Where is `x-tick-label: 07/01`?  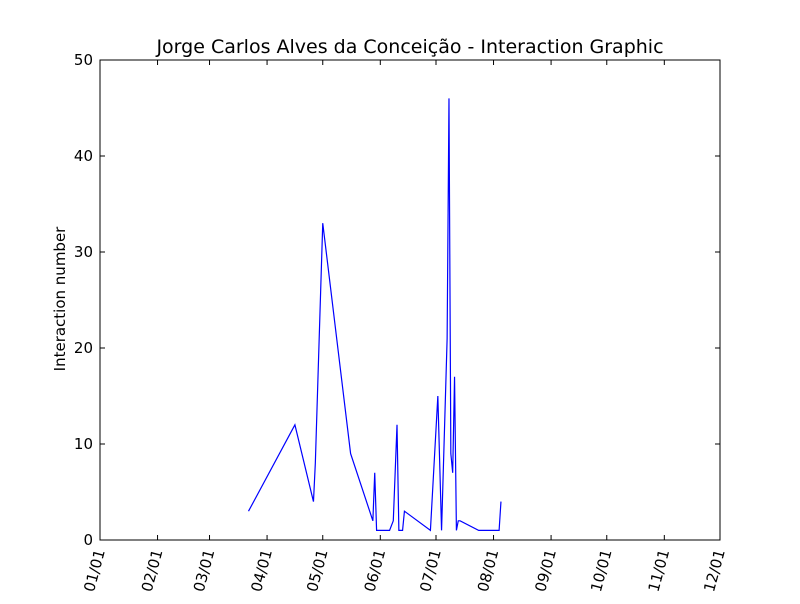 x-tick-label: 07/01 is located at coordinates (430, 570).